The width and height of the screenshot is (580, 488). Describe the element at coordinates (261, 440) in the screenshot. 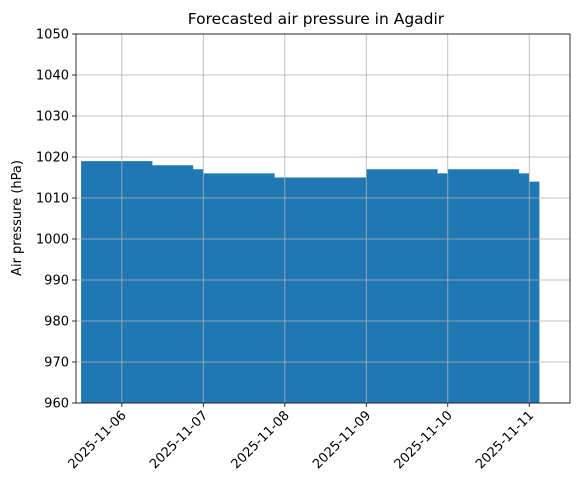

I see `x-tick-label: 2025-11-08` at that location.